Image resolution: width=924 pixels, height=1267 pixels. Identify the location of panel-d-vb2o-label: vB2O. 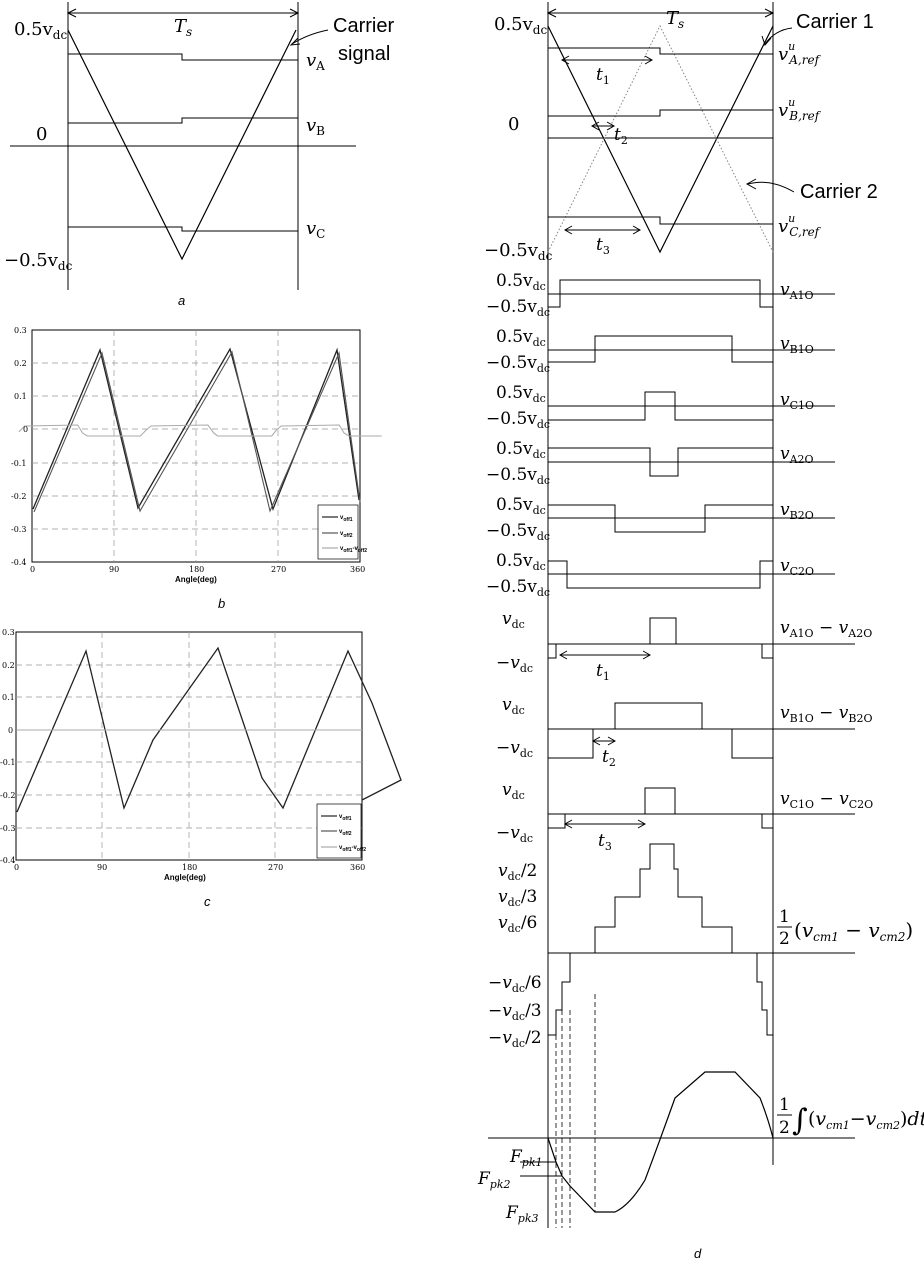
(797, 511).